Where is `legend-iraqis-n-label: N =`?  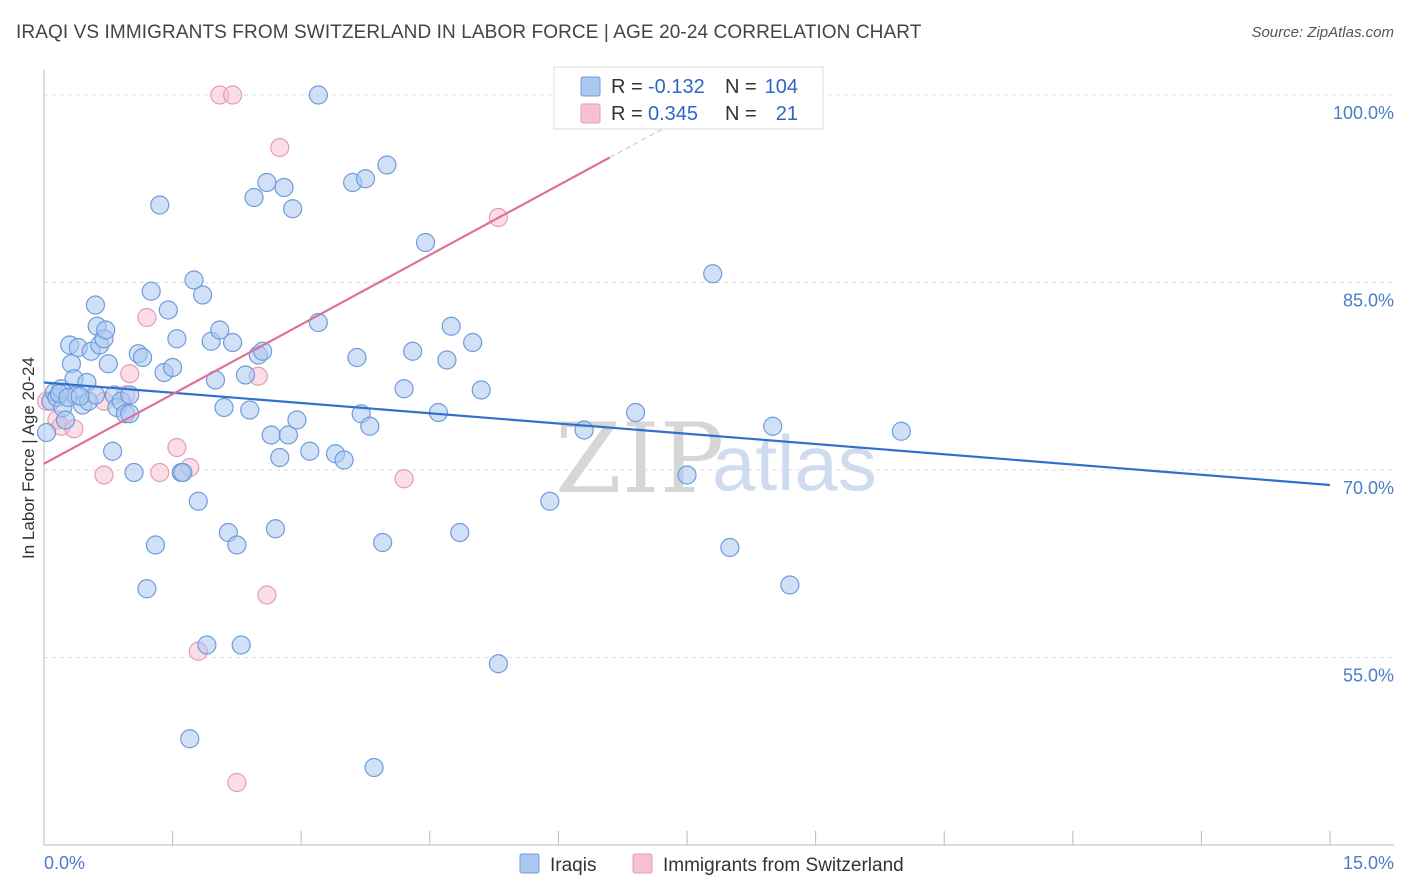
legend-iraqis-n-label: N = is located at coordinates (741, 87).